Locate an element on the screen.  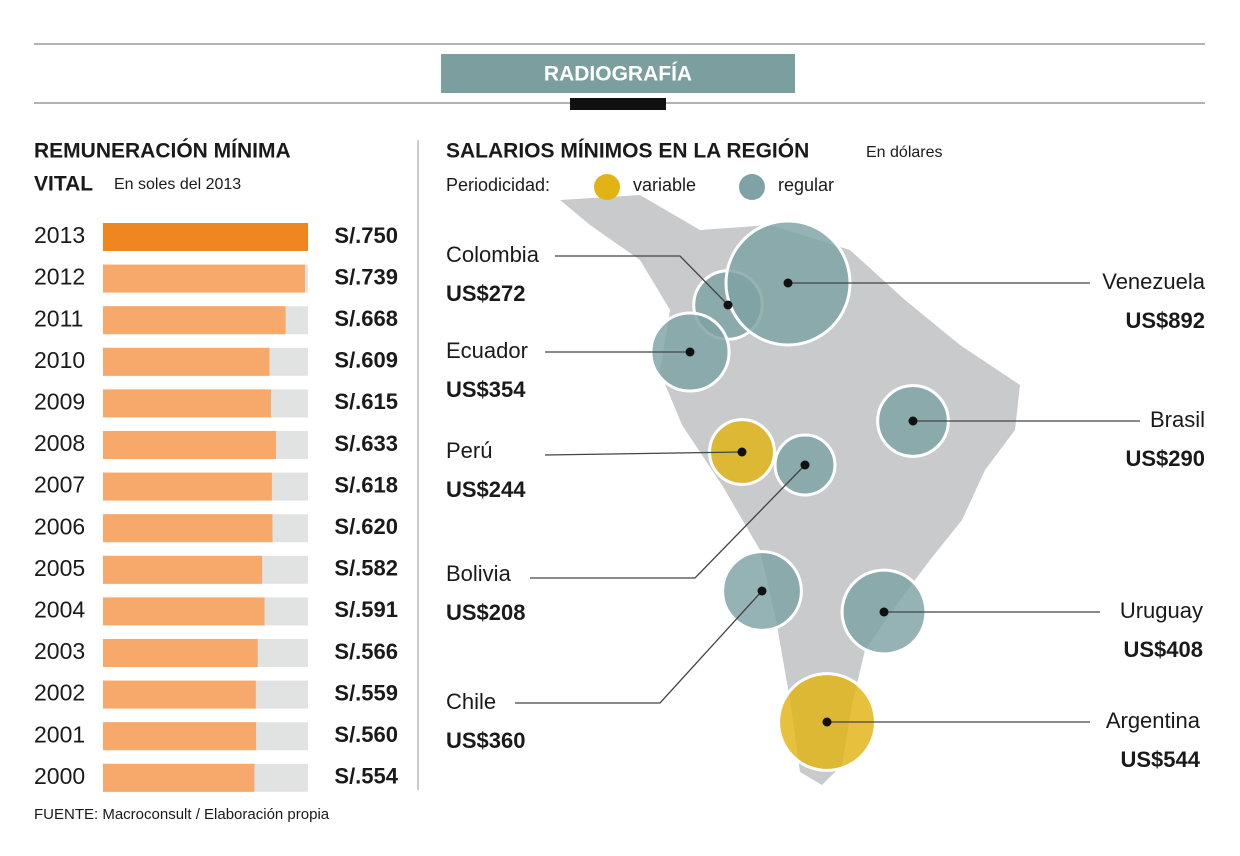
year-label: 2012 is located at coordinates (59, 277).